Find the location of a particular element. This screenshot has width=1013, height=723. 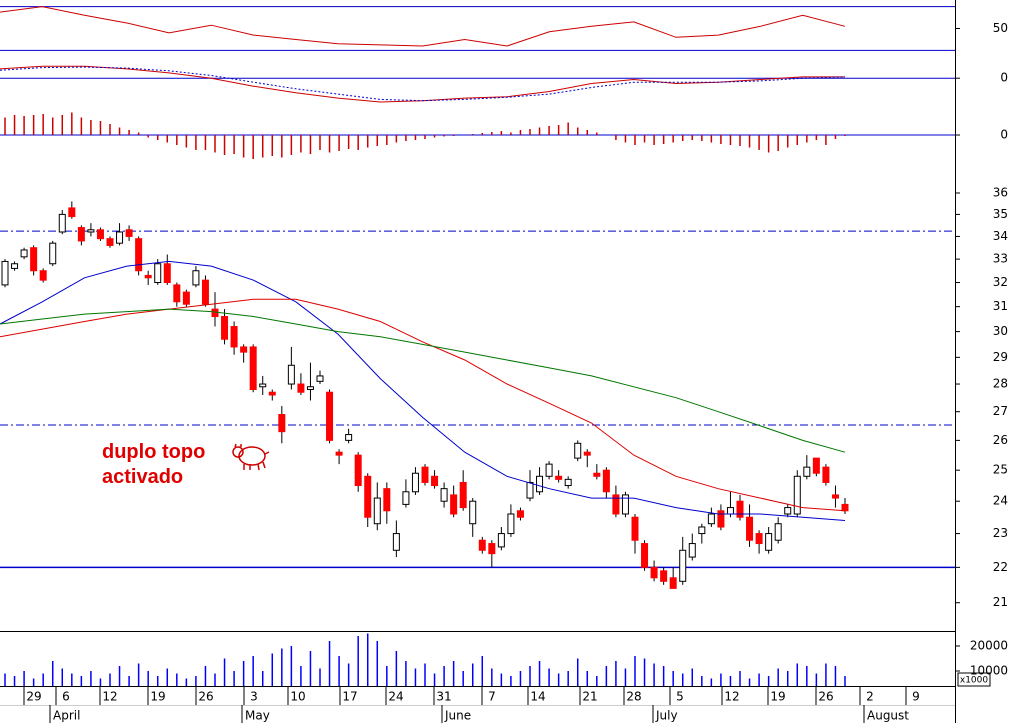

y-tick-label: 34 is located at coordinates (1000, 236).